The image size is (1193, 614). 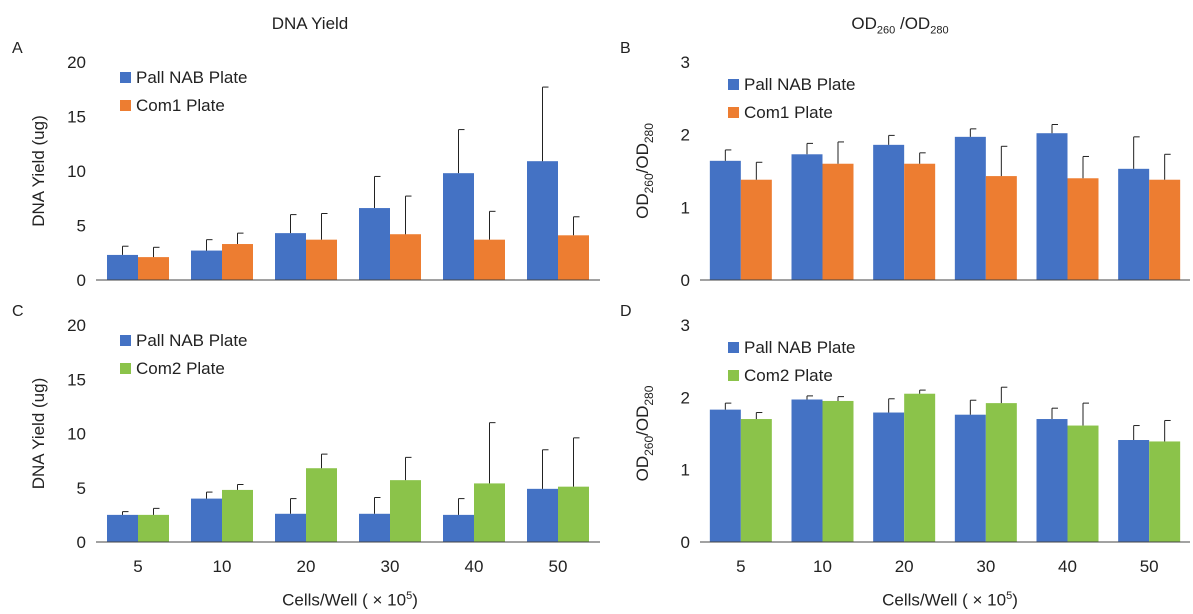 What do you see at coordinates (17, 48) in the screenshot?
I see `panel-letter-a: A` at bounding box center [17, 48].